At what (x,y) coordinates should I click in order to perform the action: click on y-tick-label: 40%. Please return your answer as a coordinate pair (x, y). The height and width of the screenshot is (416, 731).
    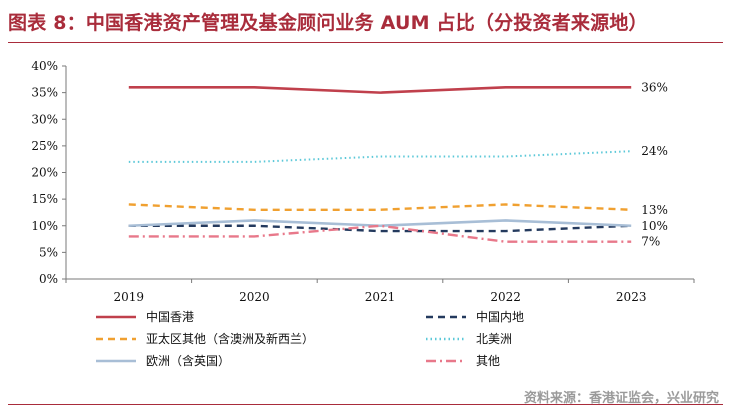
    Looking at the image, I should click on (44, 66).